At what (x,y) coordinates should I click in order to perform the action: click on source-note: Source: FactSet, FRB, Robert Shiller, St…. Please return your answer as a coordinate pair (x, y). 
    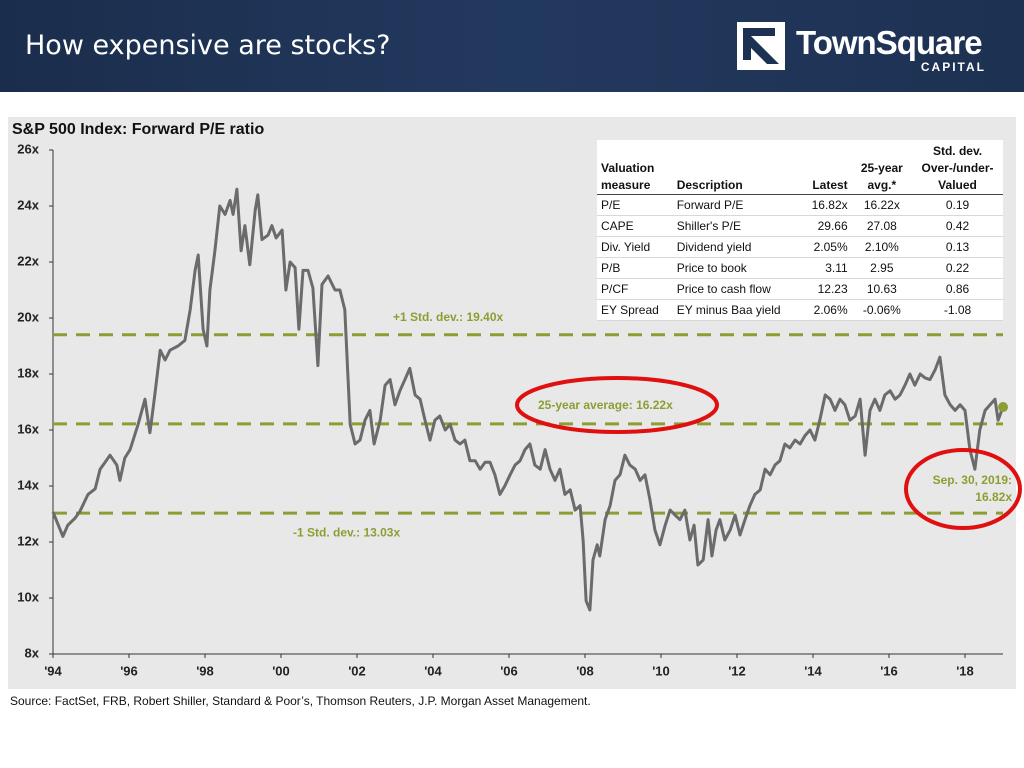
    Looking at the image, I should click on (300, 701).